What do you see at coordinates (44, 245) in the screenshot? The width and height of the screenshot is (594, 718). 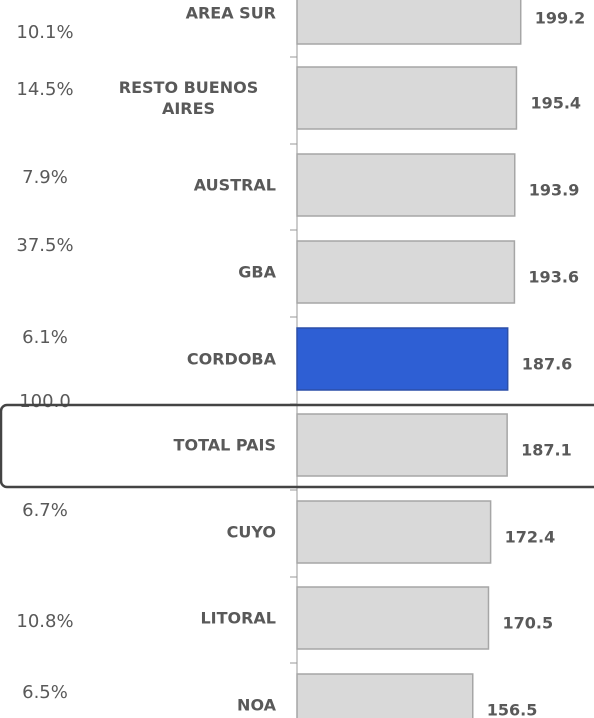 I see `share-label: 37.5%` at bounding box center [44, 245].